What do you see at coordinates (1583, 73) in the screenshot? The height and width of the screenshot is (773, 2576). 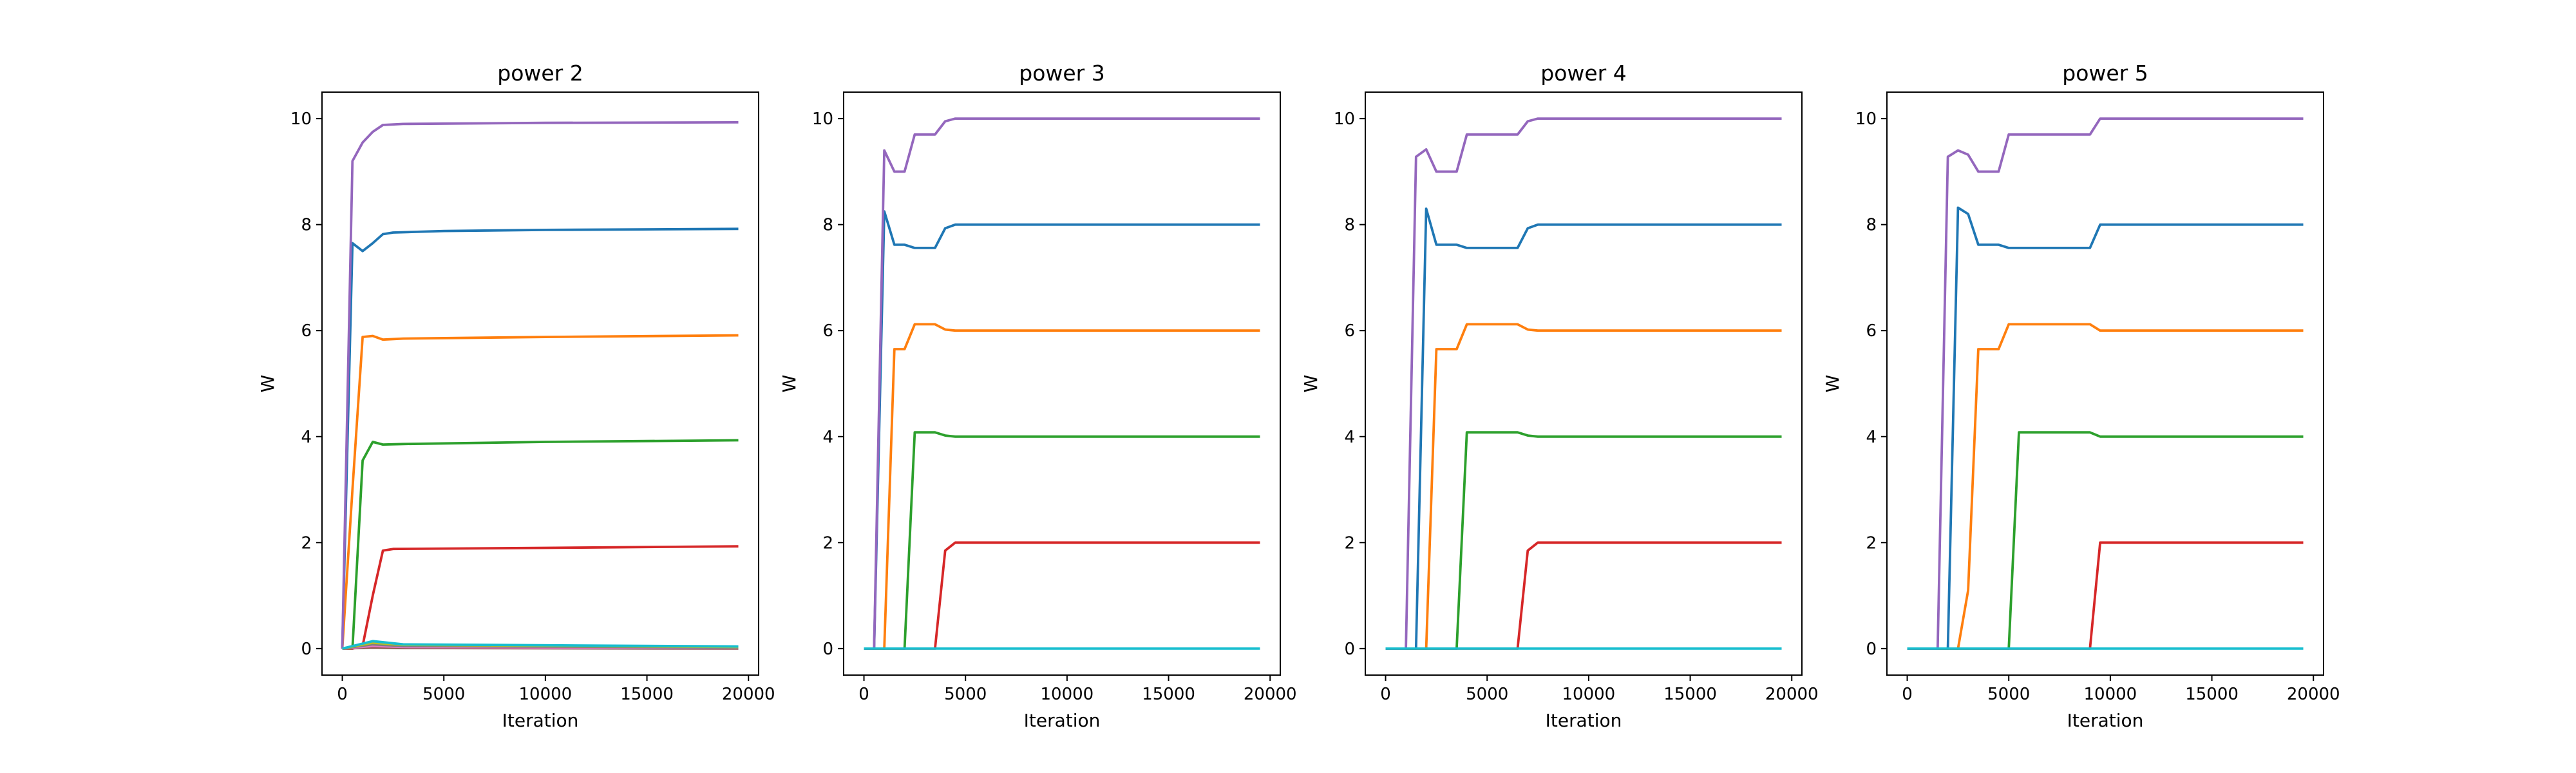 I see `chart-title: power 4` at bounding box center [1583, 73].